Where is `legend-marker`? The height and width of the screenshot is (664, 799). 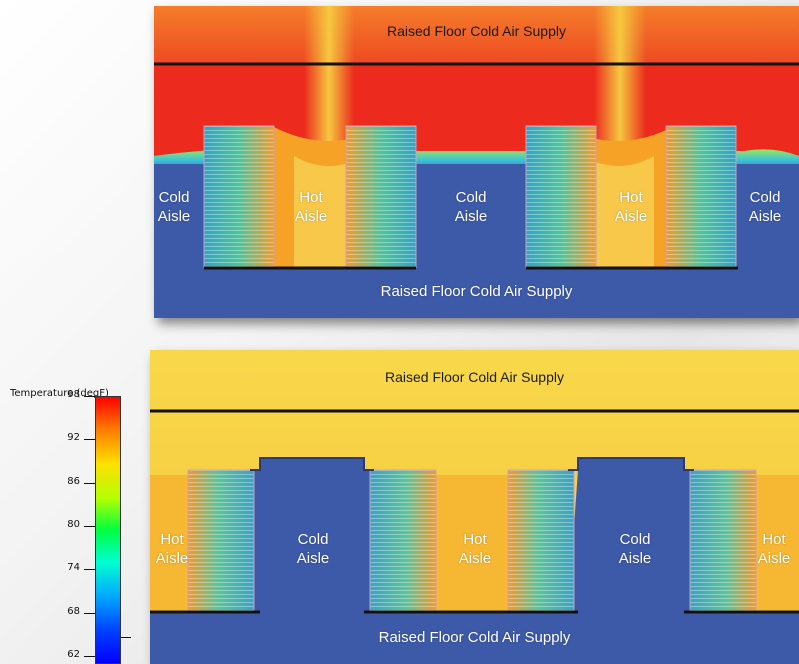 legend-marker is located at coordinates (126, 637).